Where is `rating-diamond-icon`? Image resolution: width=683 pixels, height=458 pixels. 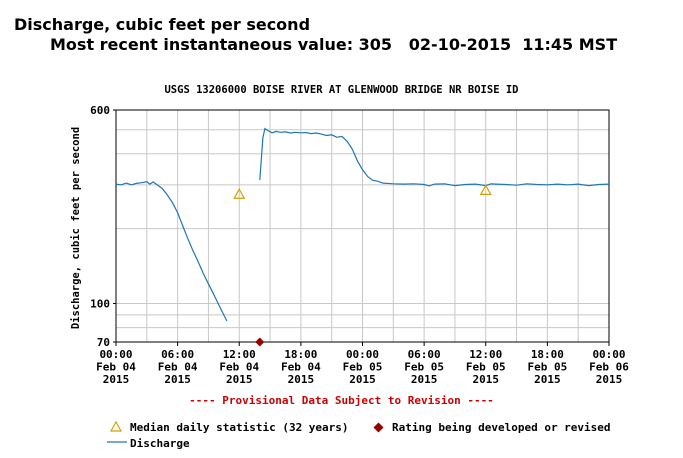 rating-diamond-icon is located at coordinates (378, 427).